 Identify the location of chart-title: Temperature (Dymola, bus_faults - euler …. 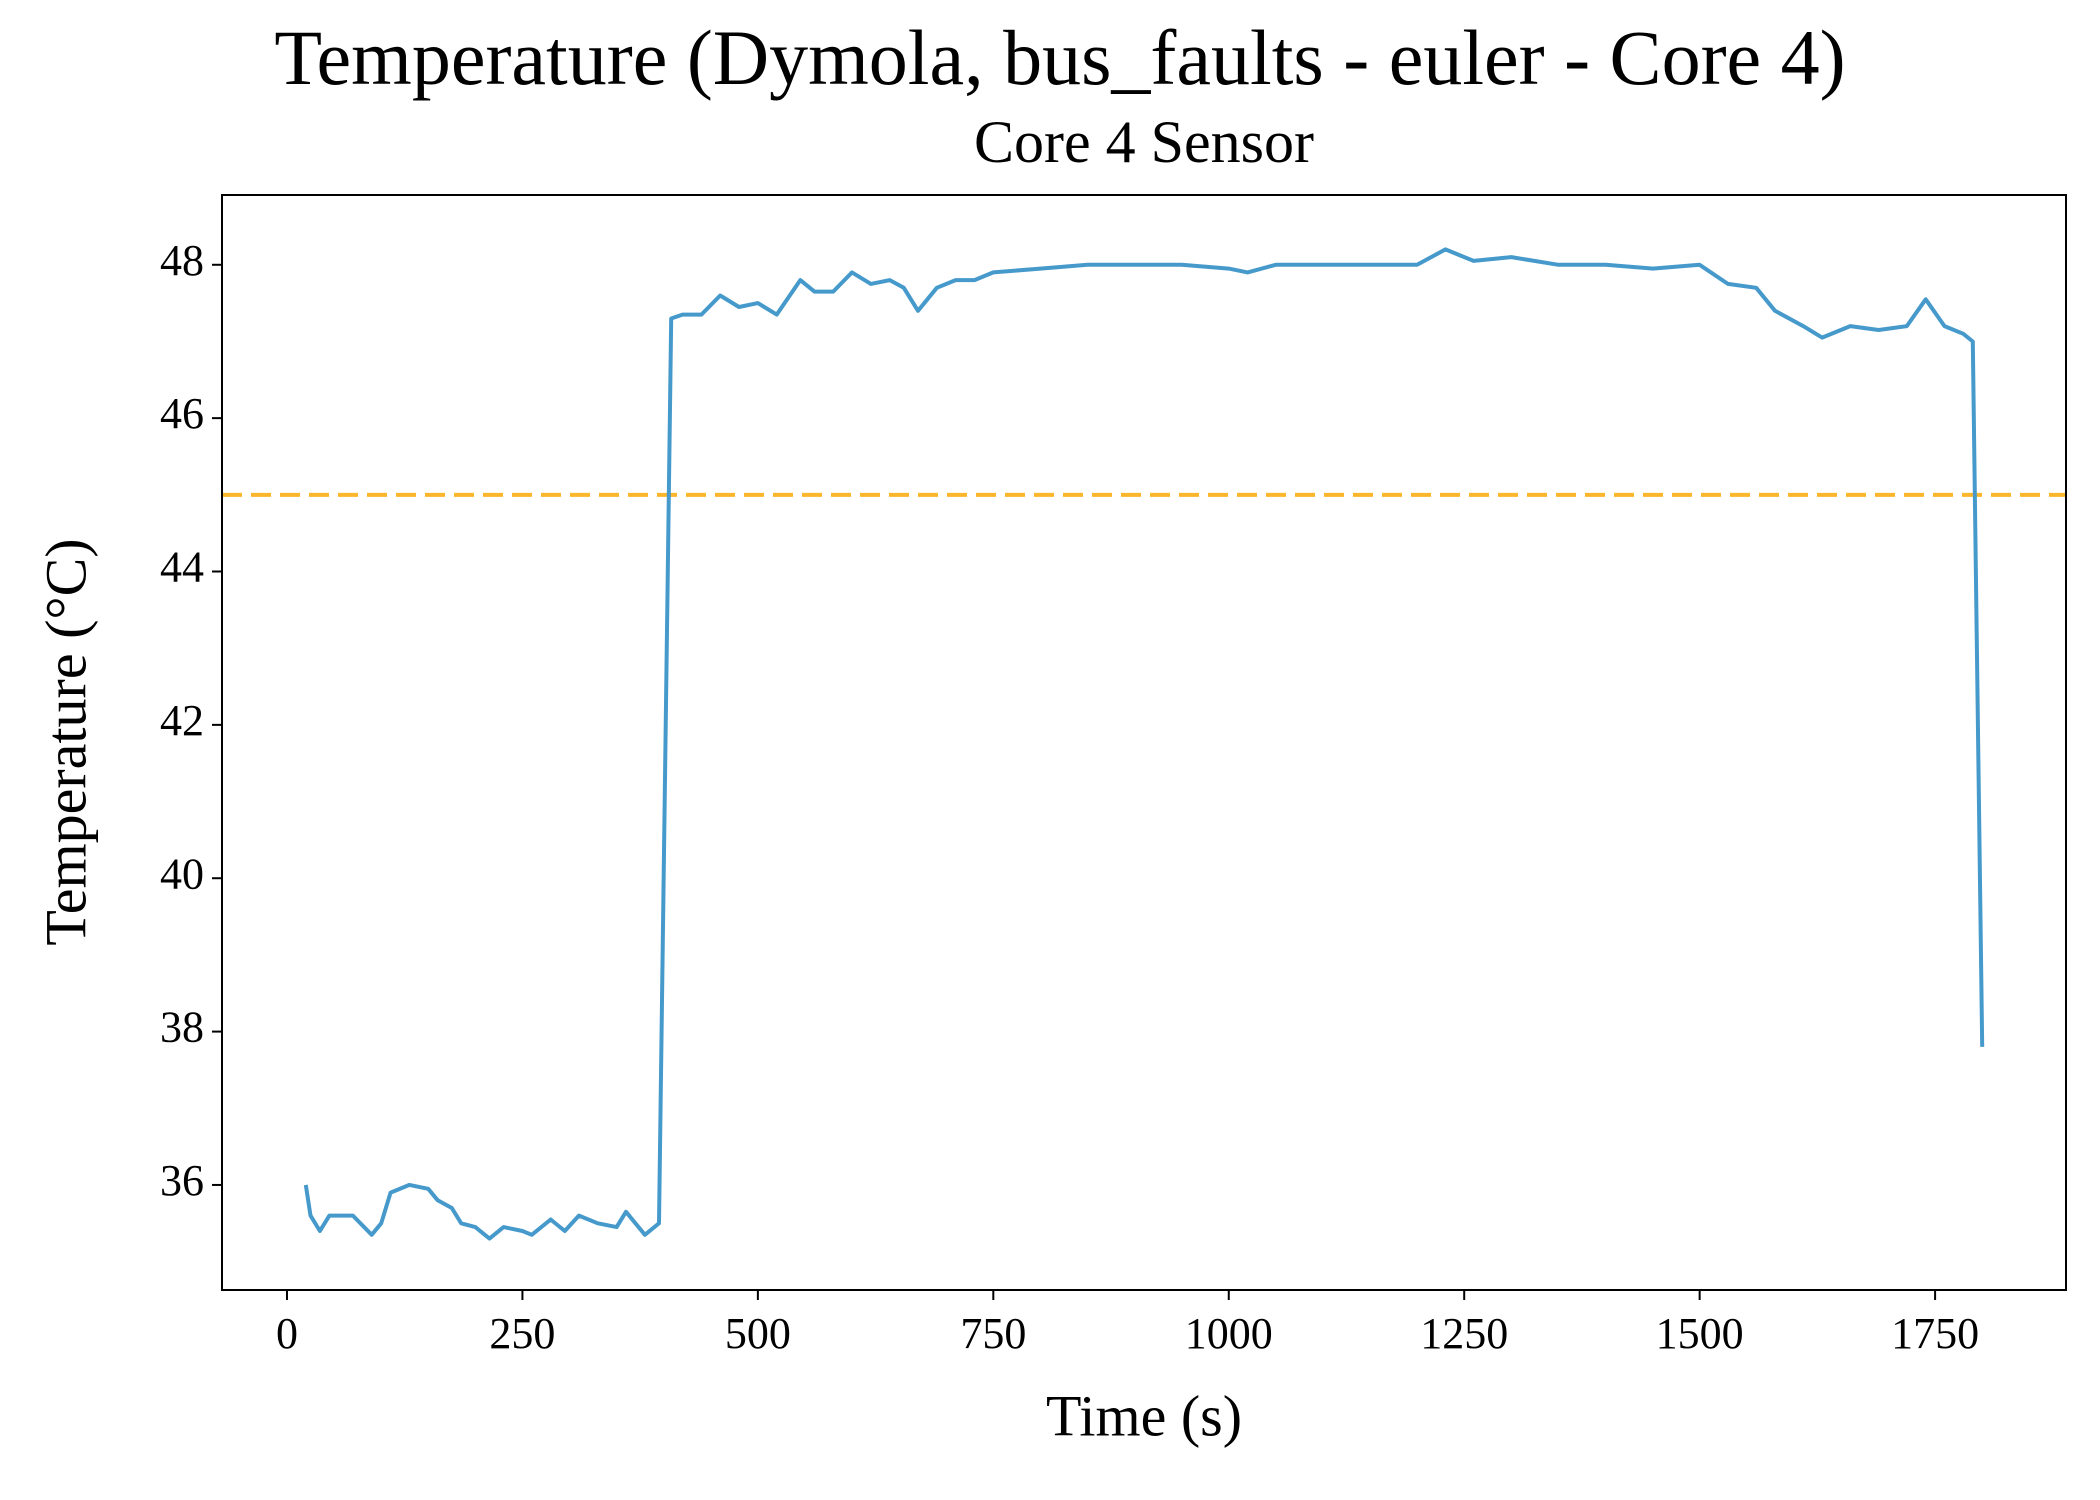
(1059, 57).